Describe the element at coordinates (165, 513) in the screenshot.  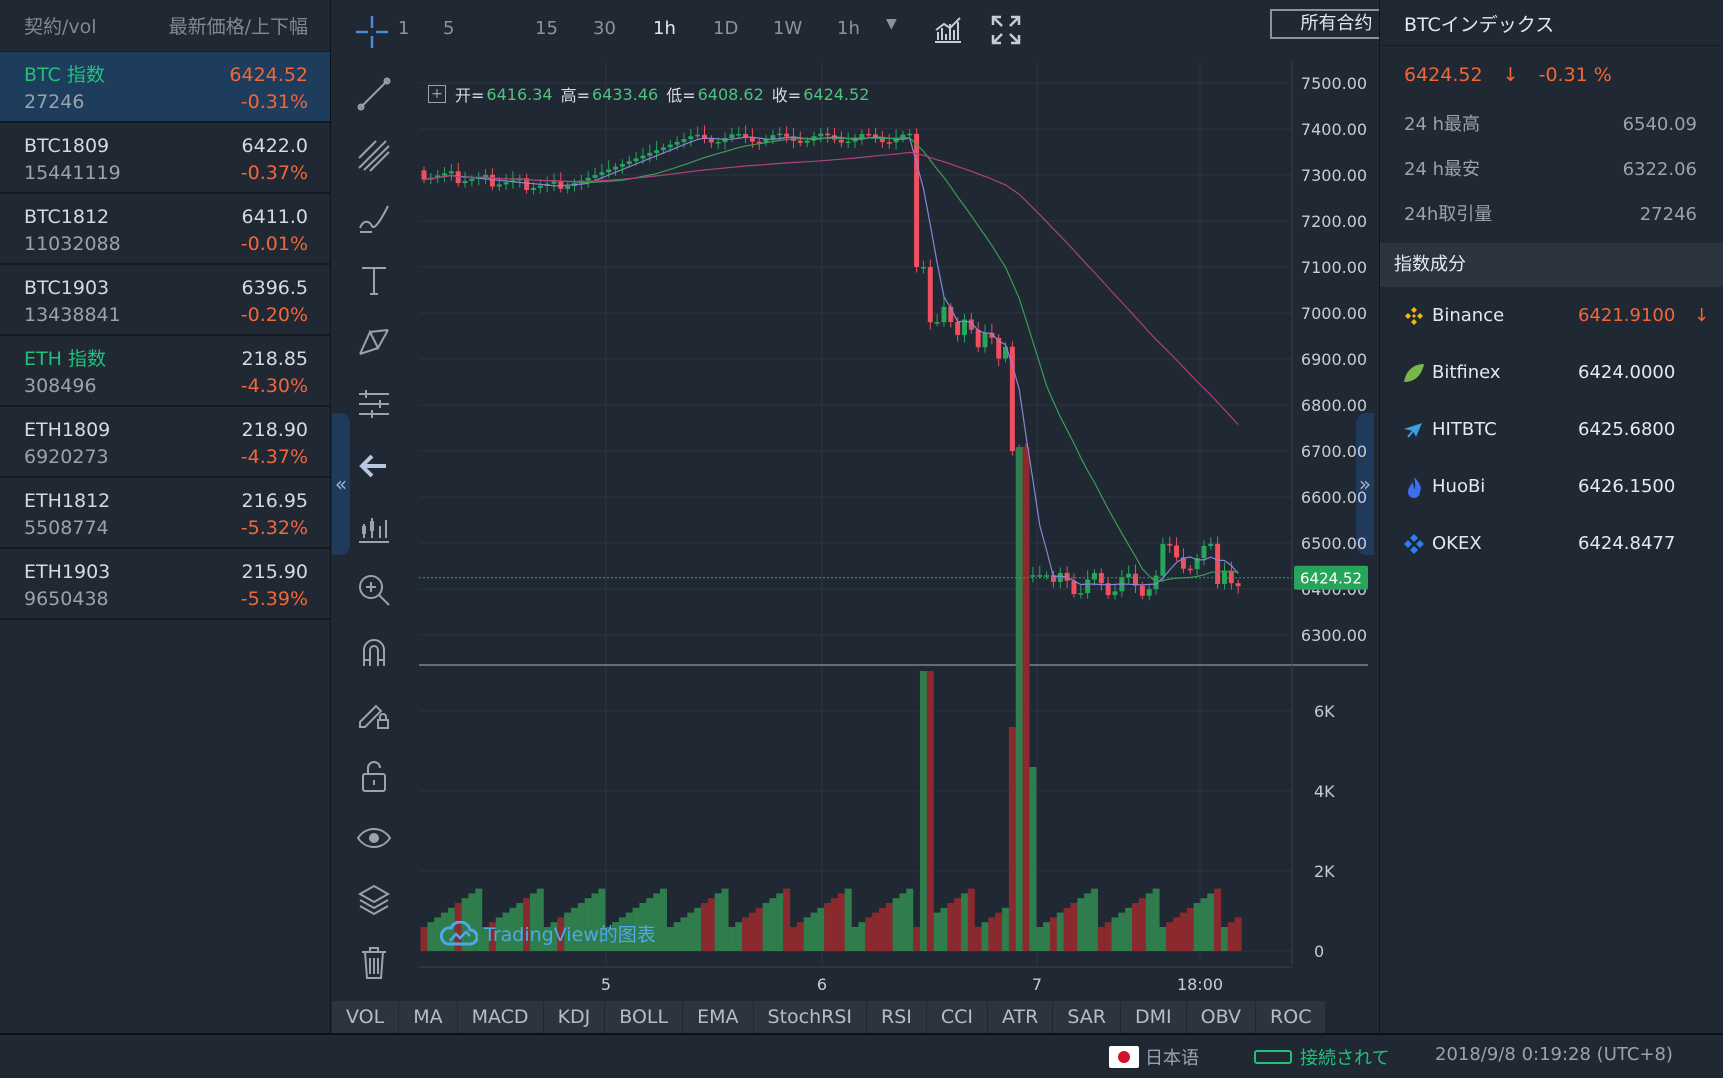
I see `contract-row: ETH1812 216.95 5508774 -5.32%` at that location.